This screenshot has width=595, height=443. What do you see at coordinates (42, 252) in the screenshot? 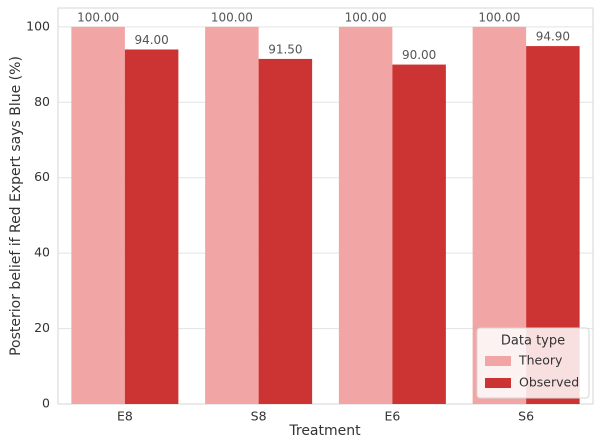
I see `y-tick-label: 40` at bounding box center [42, 252].